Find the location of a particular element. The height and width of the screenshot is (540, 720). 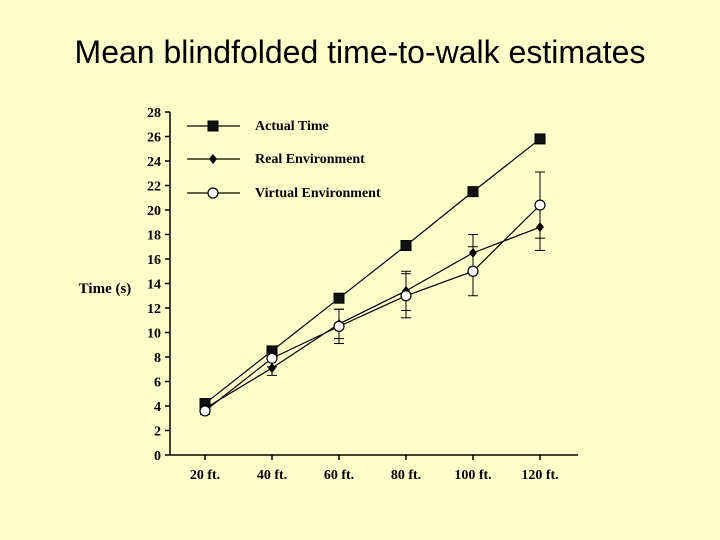

legend-marker-diamond is located at coordinates (213, 159).